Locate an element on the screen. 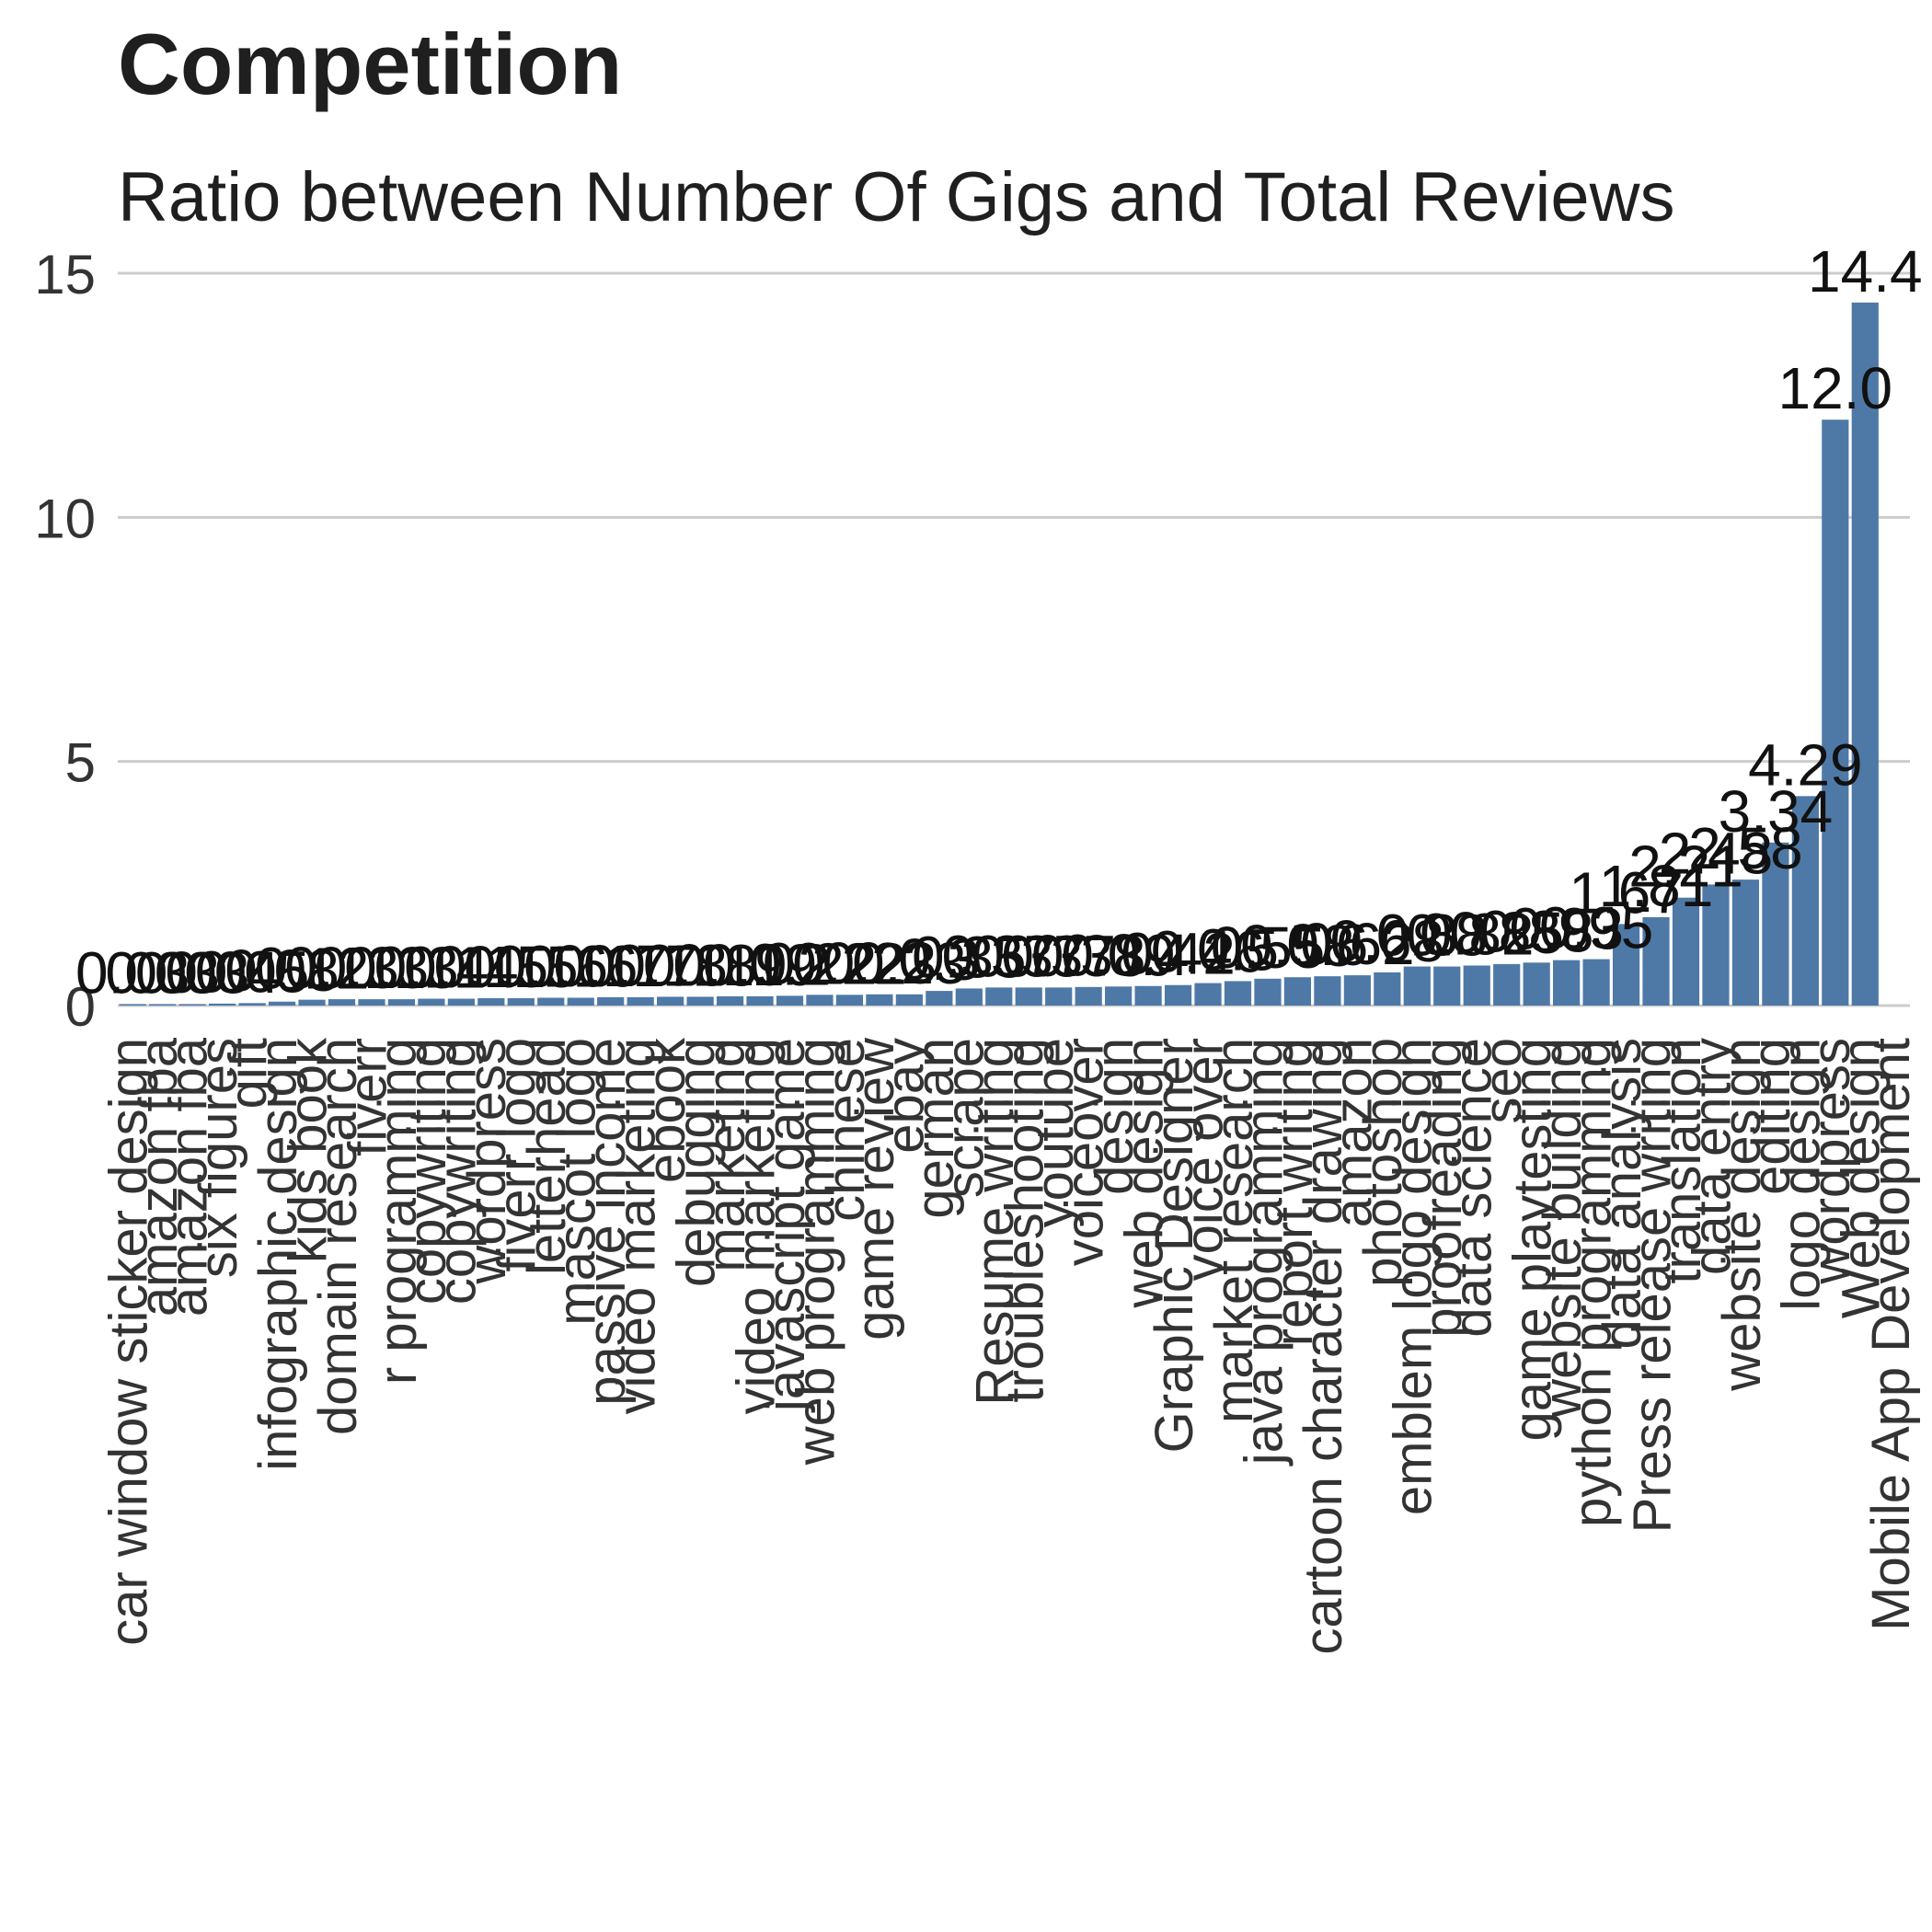  x-tick-label: seo is located at coordinates (1503, 1081).